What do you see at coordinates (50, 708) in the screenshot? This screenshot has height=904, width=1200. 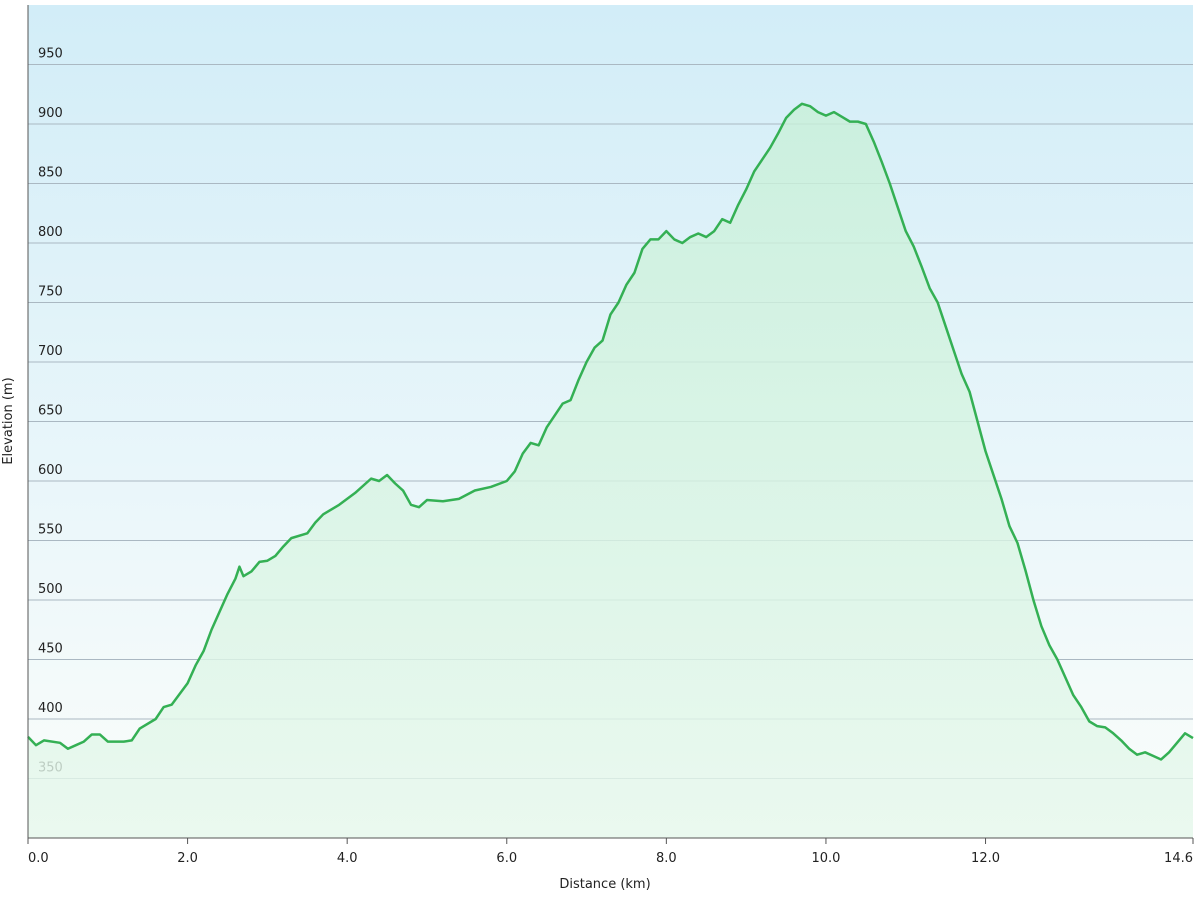 I see `y-tick-label: 400` at bounding box center [50, 708].